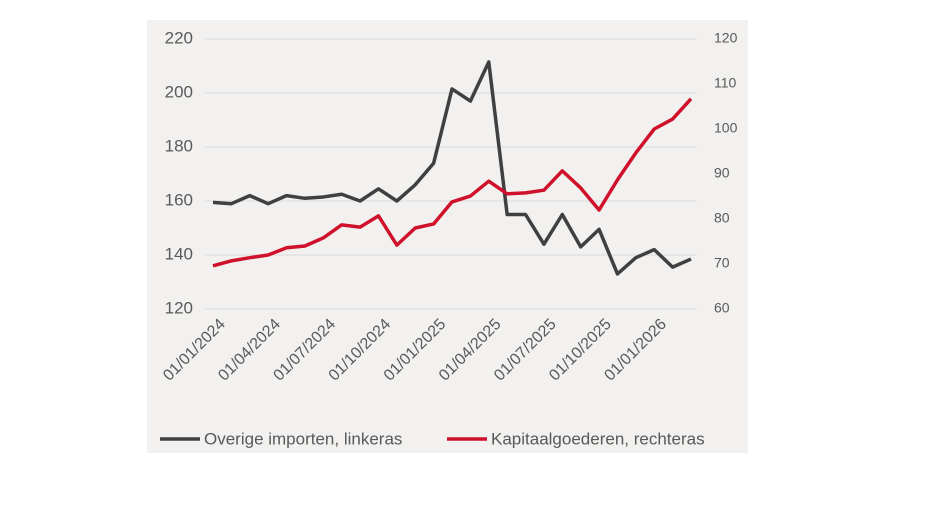 This screenshot has width=946, height=506. What do you see at coordinates (725, 83) in the screenshot?
I see `y2-tick-label: 110` at bounding box center [725, 83].